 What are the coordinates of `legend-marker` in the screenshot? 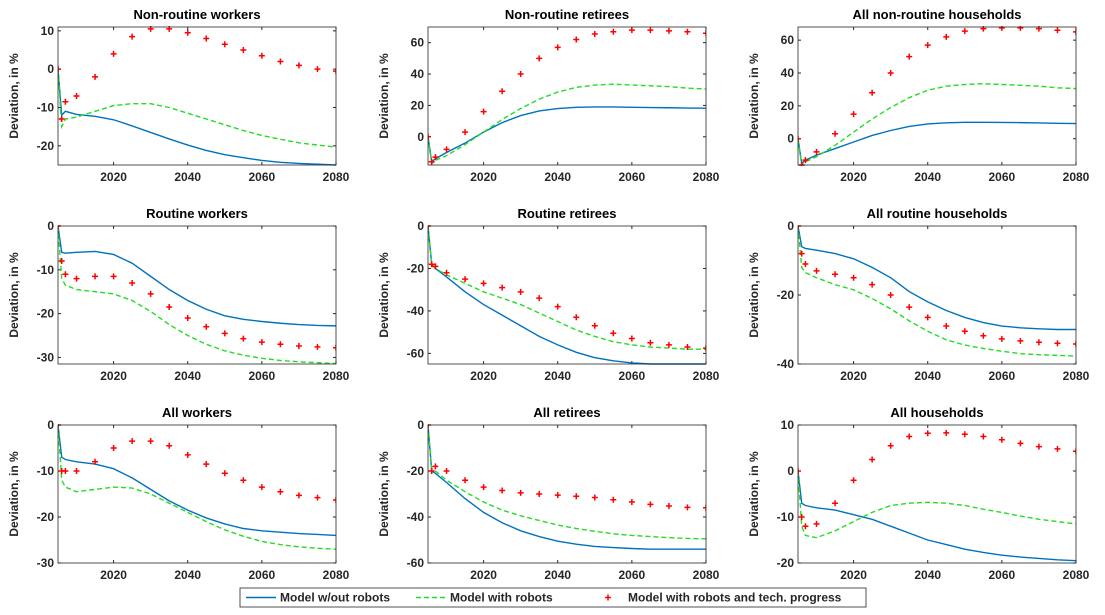 It's located at (608, 597).